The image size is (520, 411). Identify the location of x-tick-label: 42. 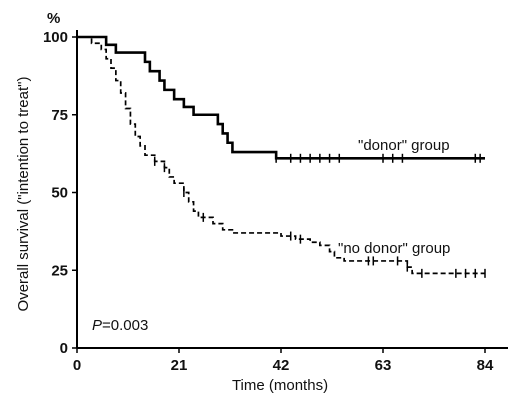
(281, 365).